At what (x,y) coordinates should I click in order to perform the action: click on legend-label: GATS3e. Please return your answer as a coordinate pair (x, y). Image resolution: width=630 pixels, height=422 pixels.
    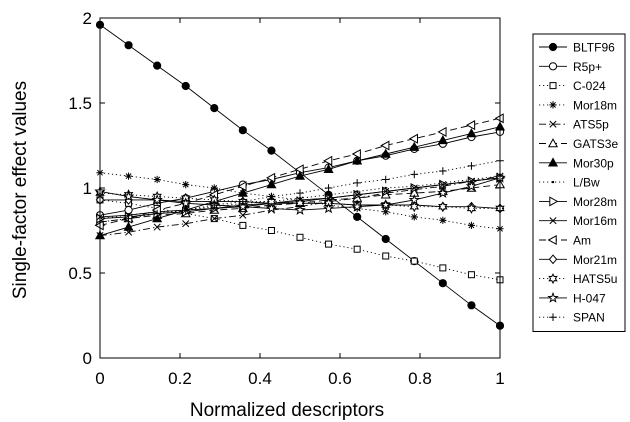
    Looking at the image, I should click on (595, 144).